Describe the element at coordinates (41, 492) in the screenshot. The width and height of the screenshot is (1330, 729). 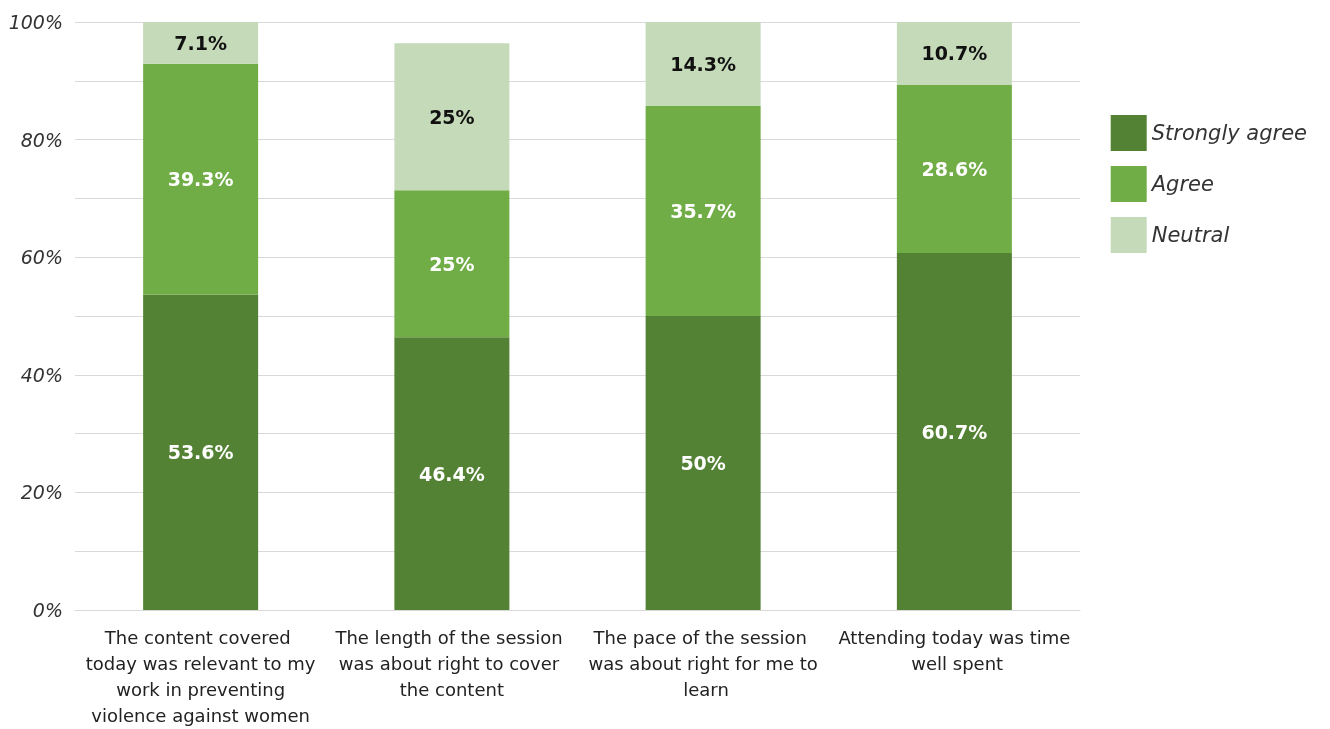
I see `y-tick-label: 20%` at that location.